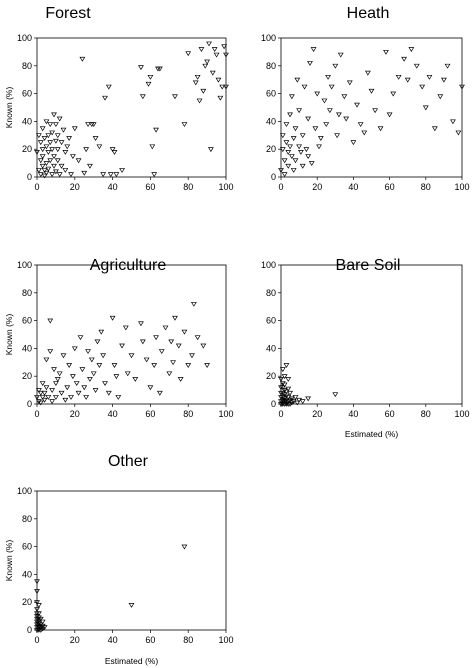 This screenshot has height=668, width=474. I want to click on plot-frame-heath, so click(371, 107).